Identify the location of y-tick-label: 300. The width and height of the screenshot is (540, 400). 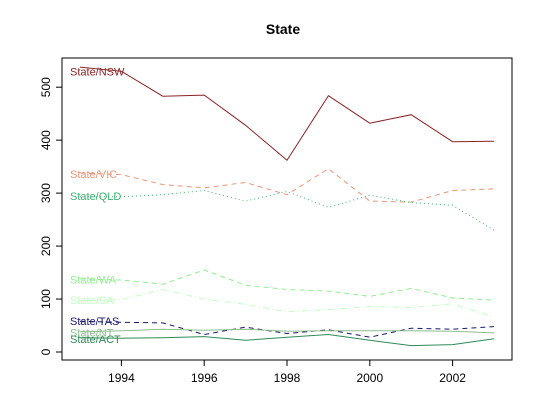
(46, 193).